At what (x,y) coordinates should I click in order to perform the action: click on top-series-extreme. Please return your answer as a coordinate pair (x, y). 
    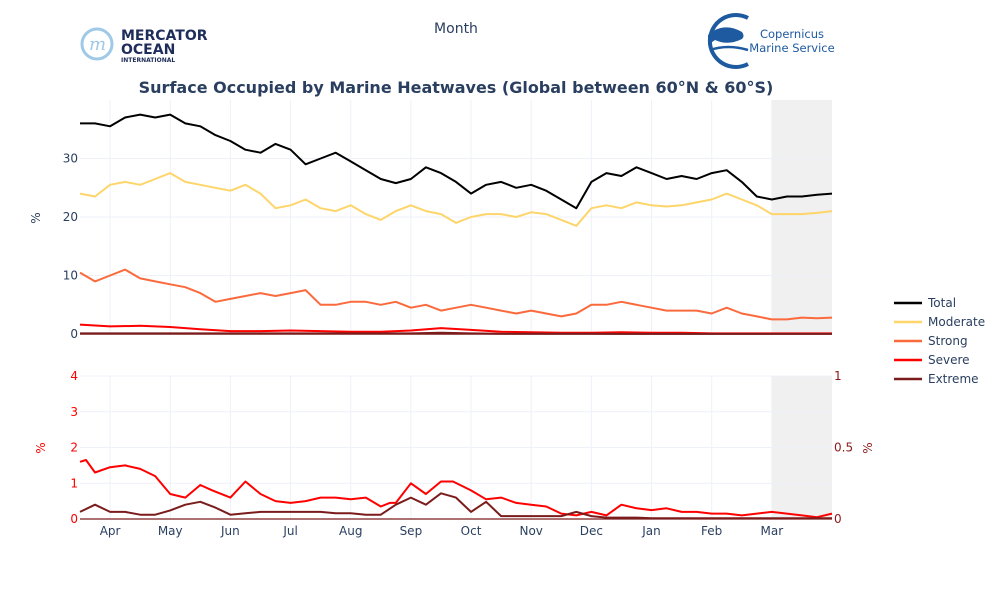
    Looking at the image, I should click on (456, 333).